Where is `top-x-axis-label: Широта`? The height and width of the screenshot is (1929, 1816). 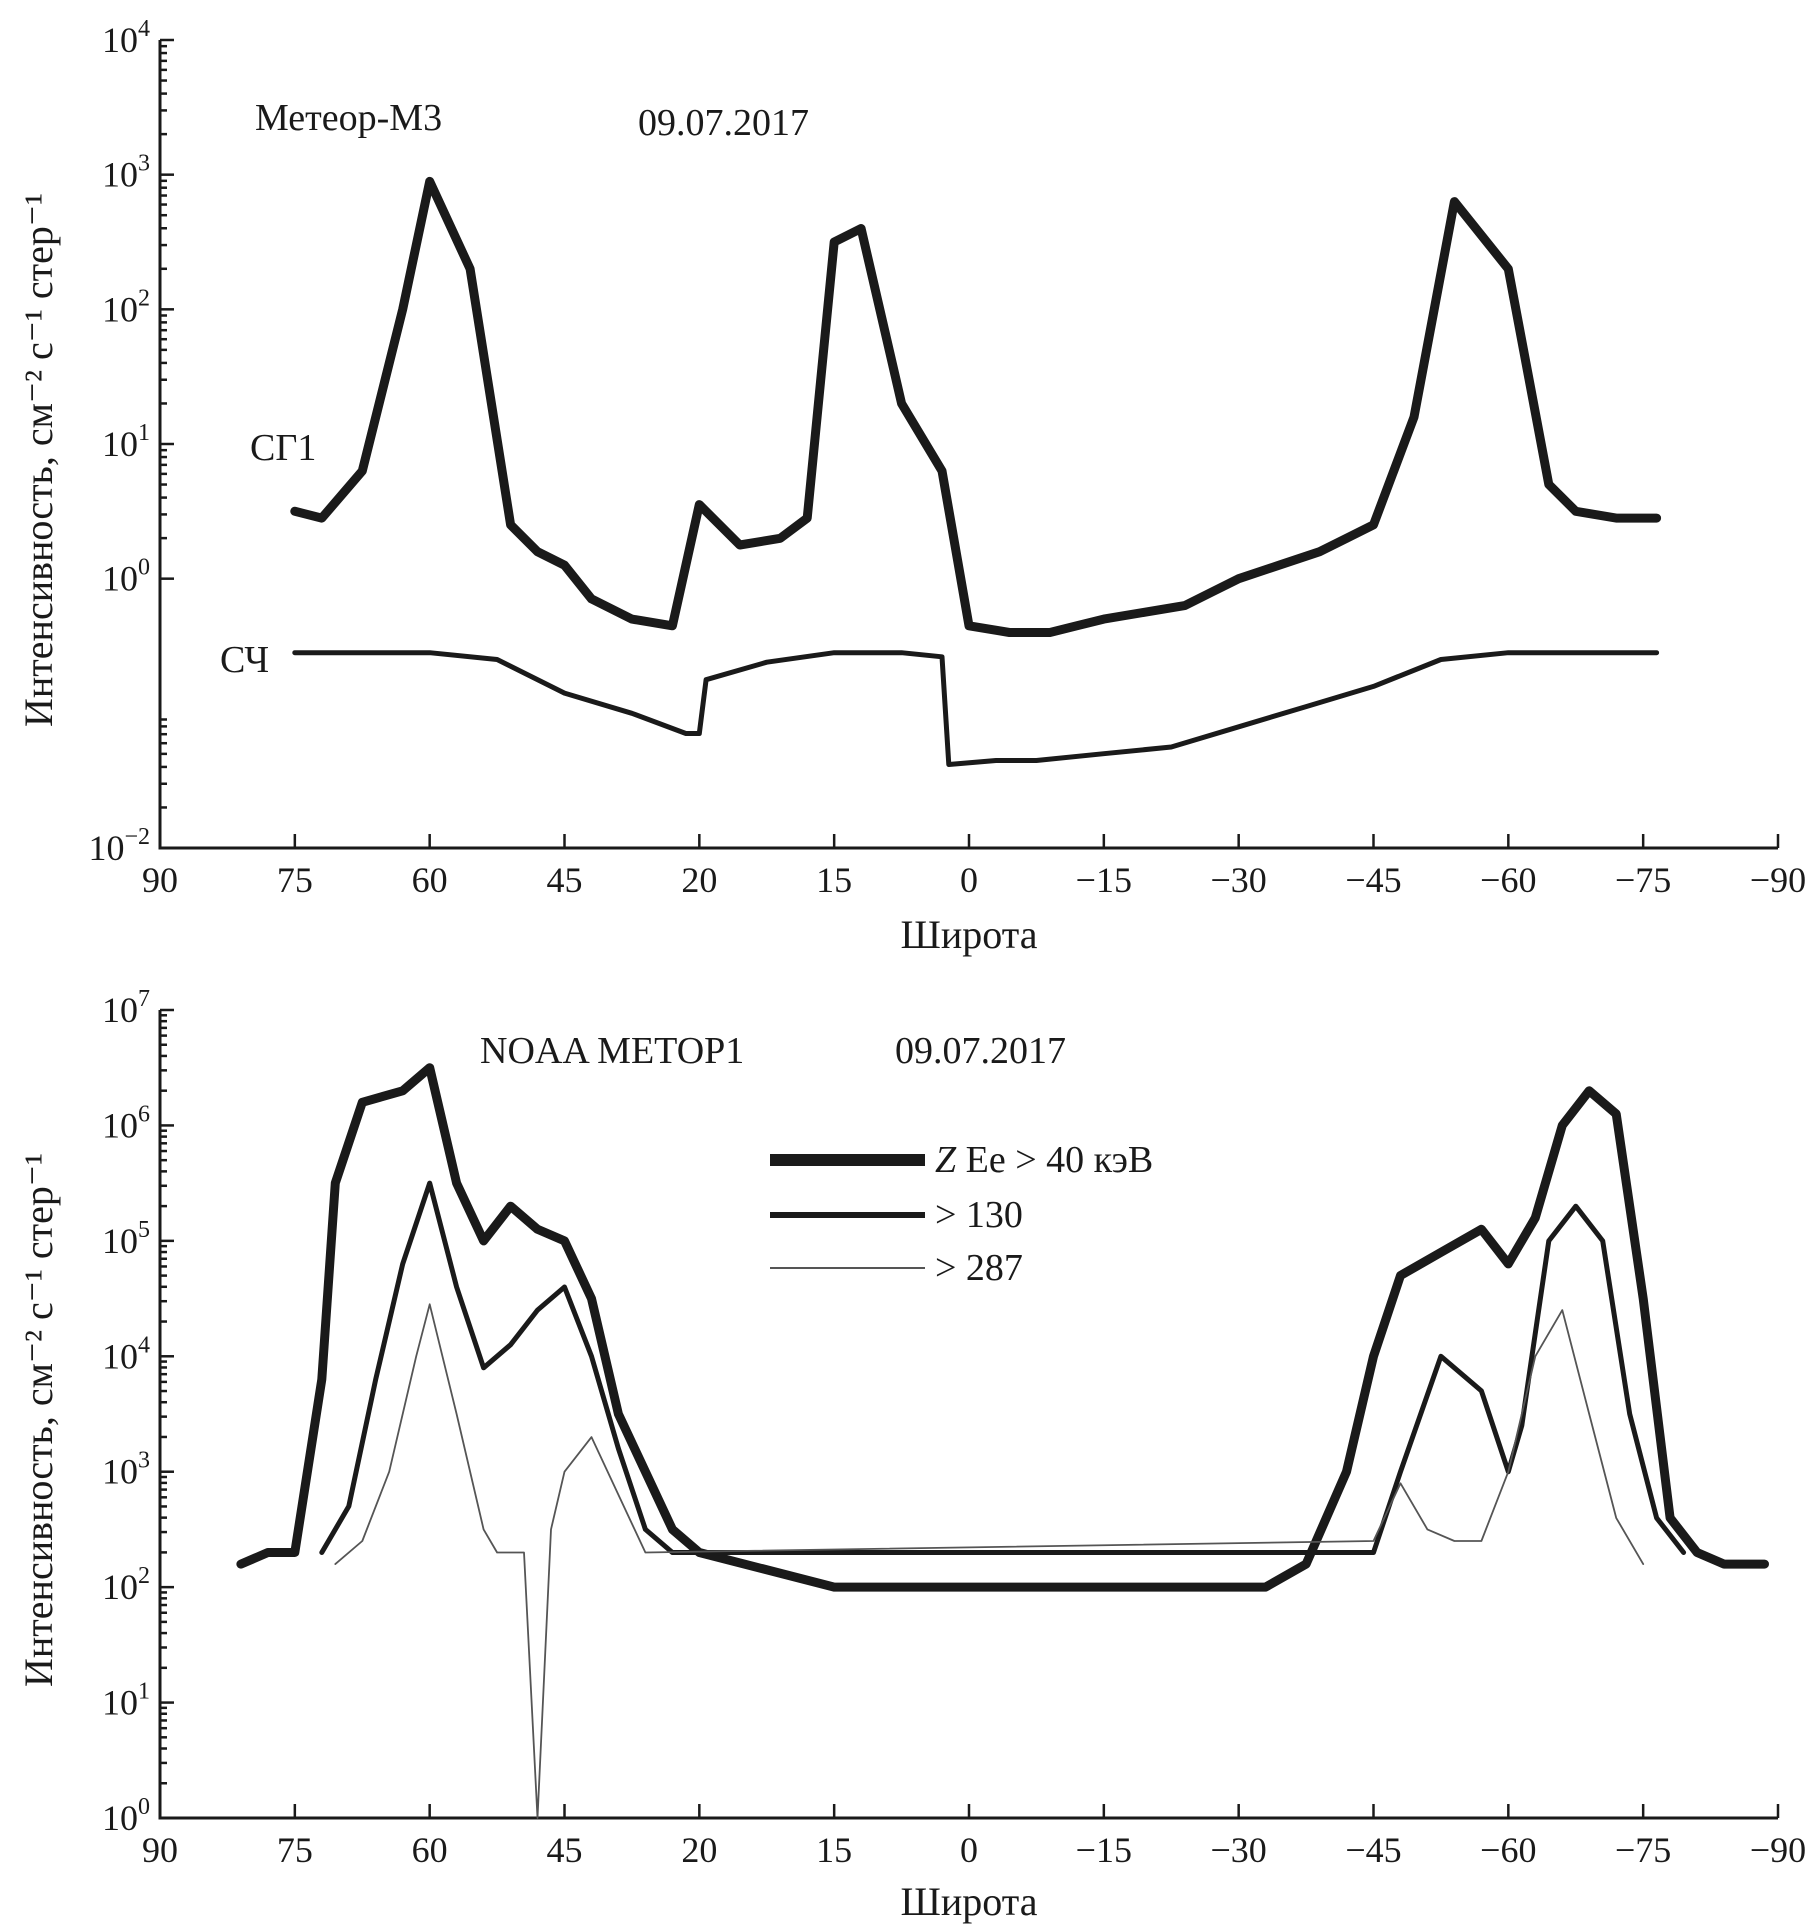
top-x-axis-label: Широта is located at coordinates (969, 934).